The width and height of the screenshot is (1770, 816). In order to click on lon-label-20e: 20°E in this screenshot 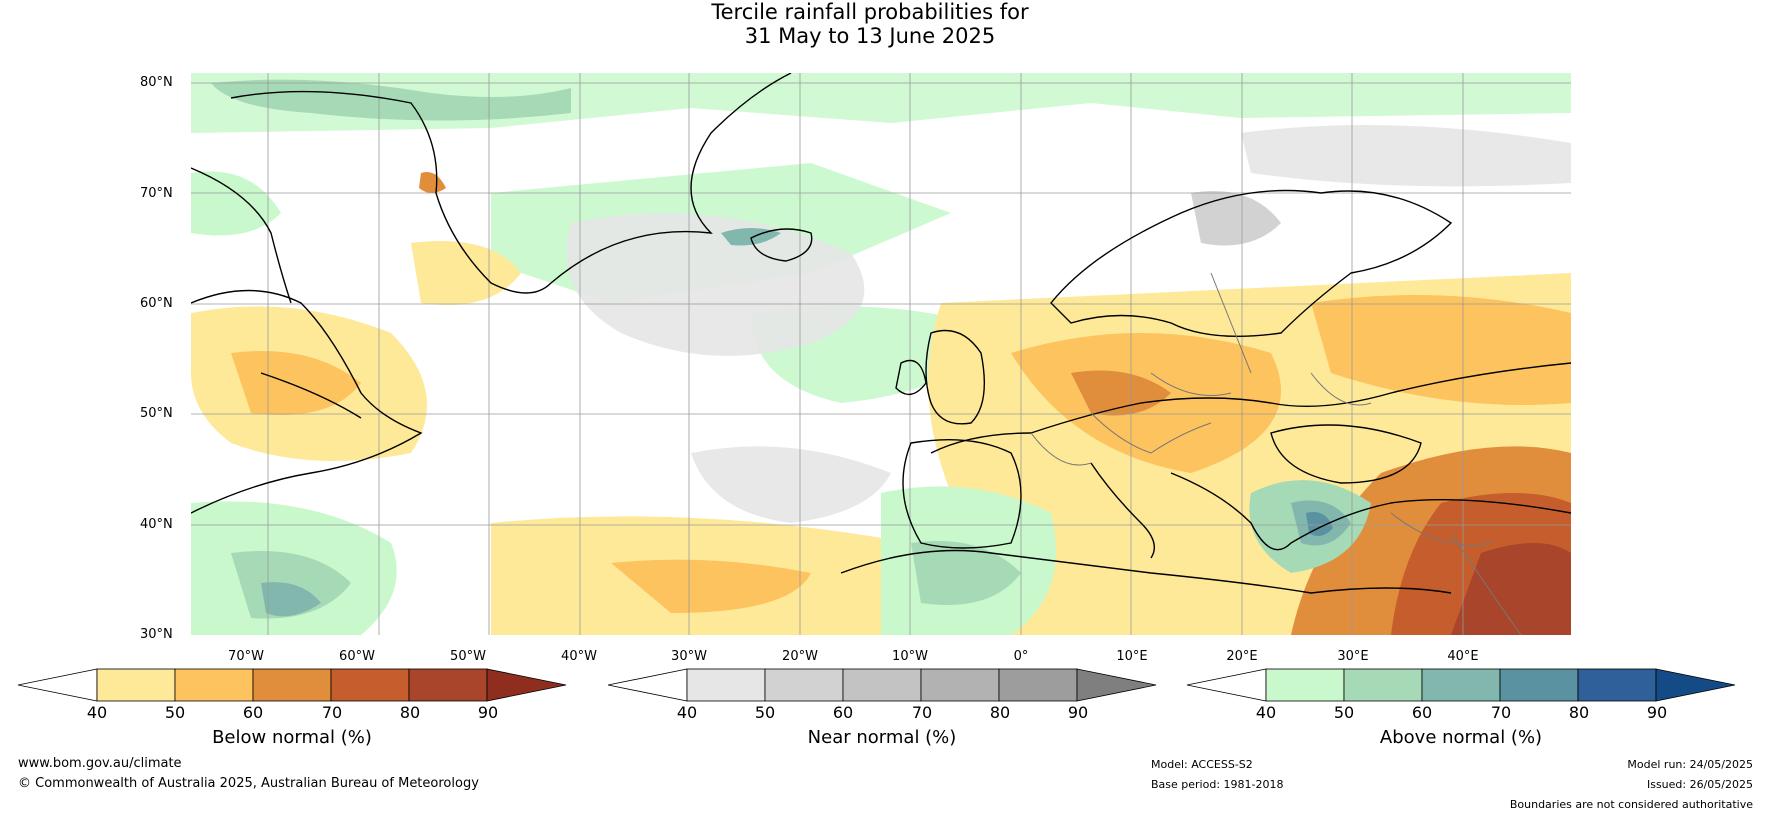, I will do `click(1242, 656)`.